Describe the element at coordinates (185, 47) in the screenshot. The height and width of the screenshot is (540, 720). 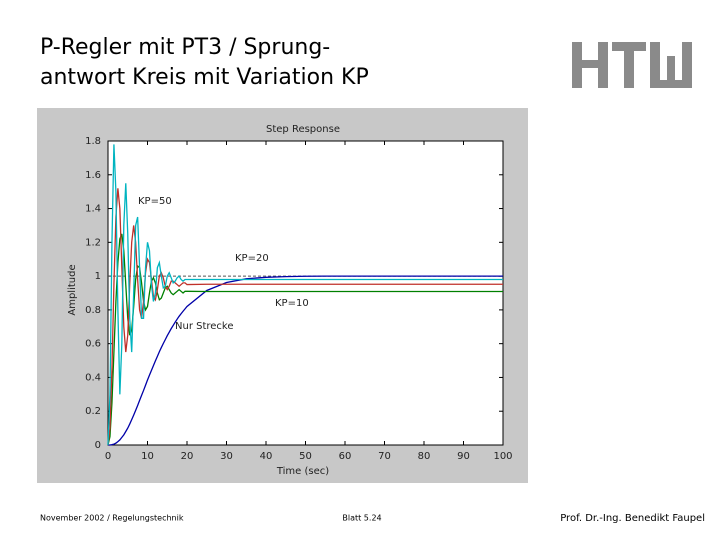
I see `title-line: P-Regler mit PT3 / Sprung-` at that location.